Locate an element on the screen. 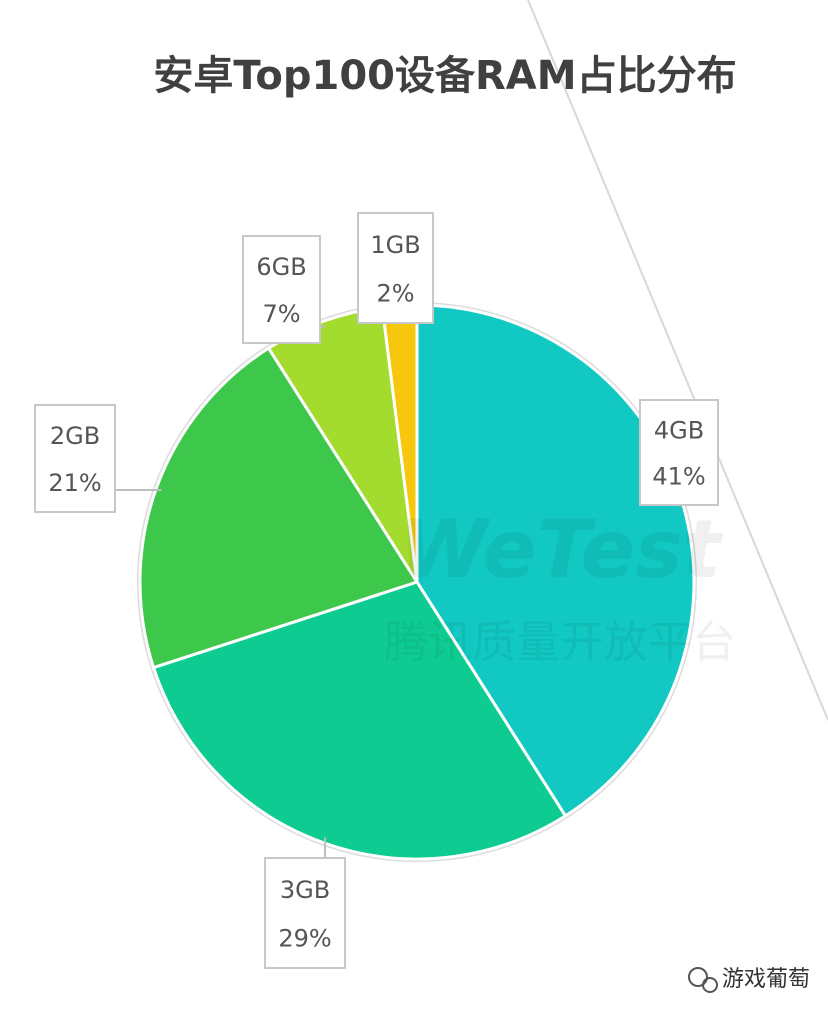 The image size is (828, 1016). source-icon is located at coordinates (703, 980).